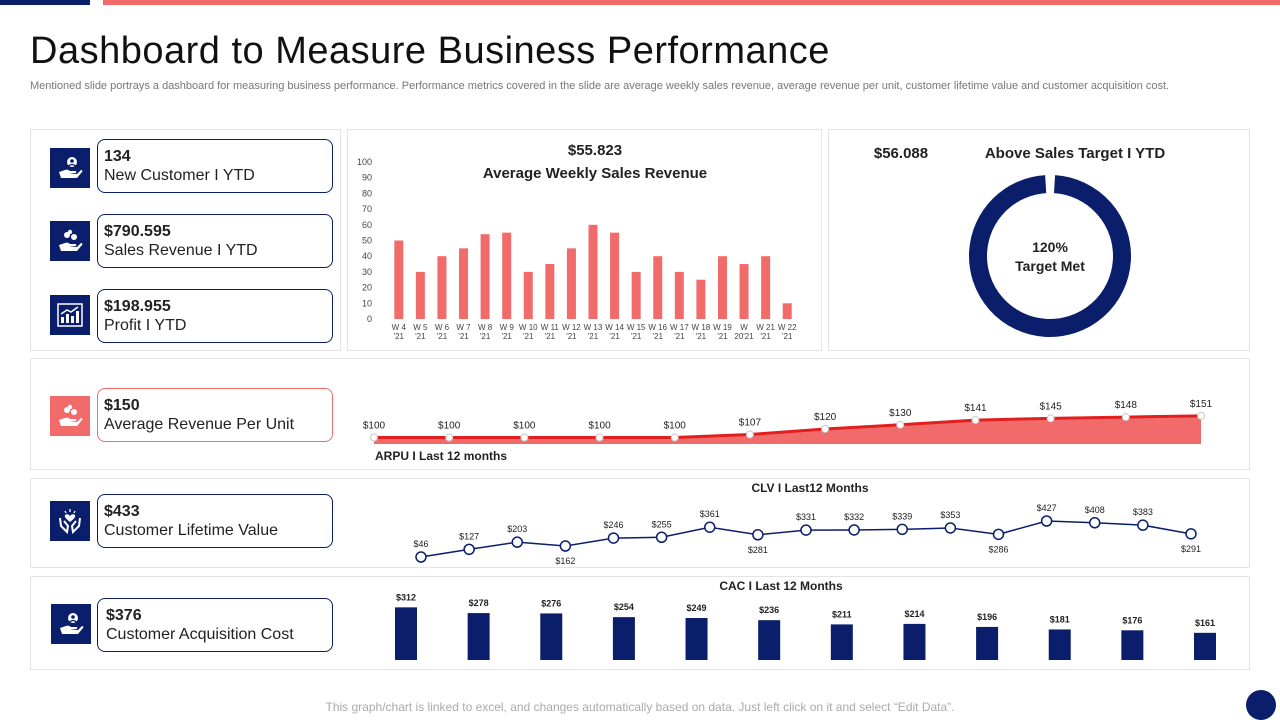  Describe the element at coordinates (1201, 404) in the screenshot. I see `arpu-data-label: $151` at that location.